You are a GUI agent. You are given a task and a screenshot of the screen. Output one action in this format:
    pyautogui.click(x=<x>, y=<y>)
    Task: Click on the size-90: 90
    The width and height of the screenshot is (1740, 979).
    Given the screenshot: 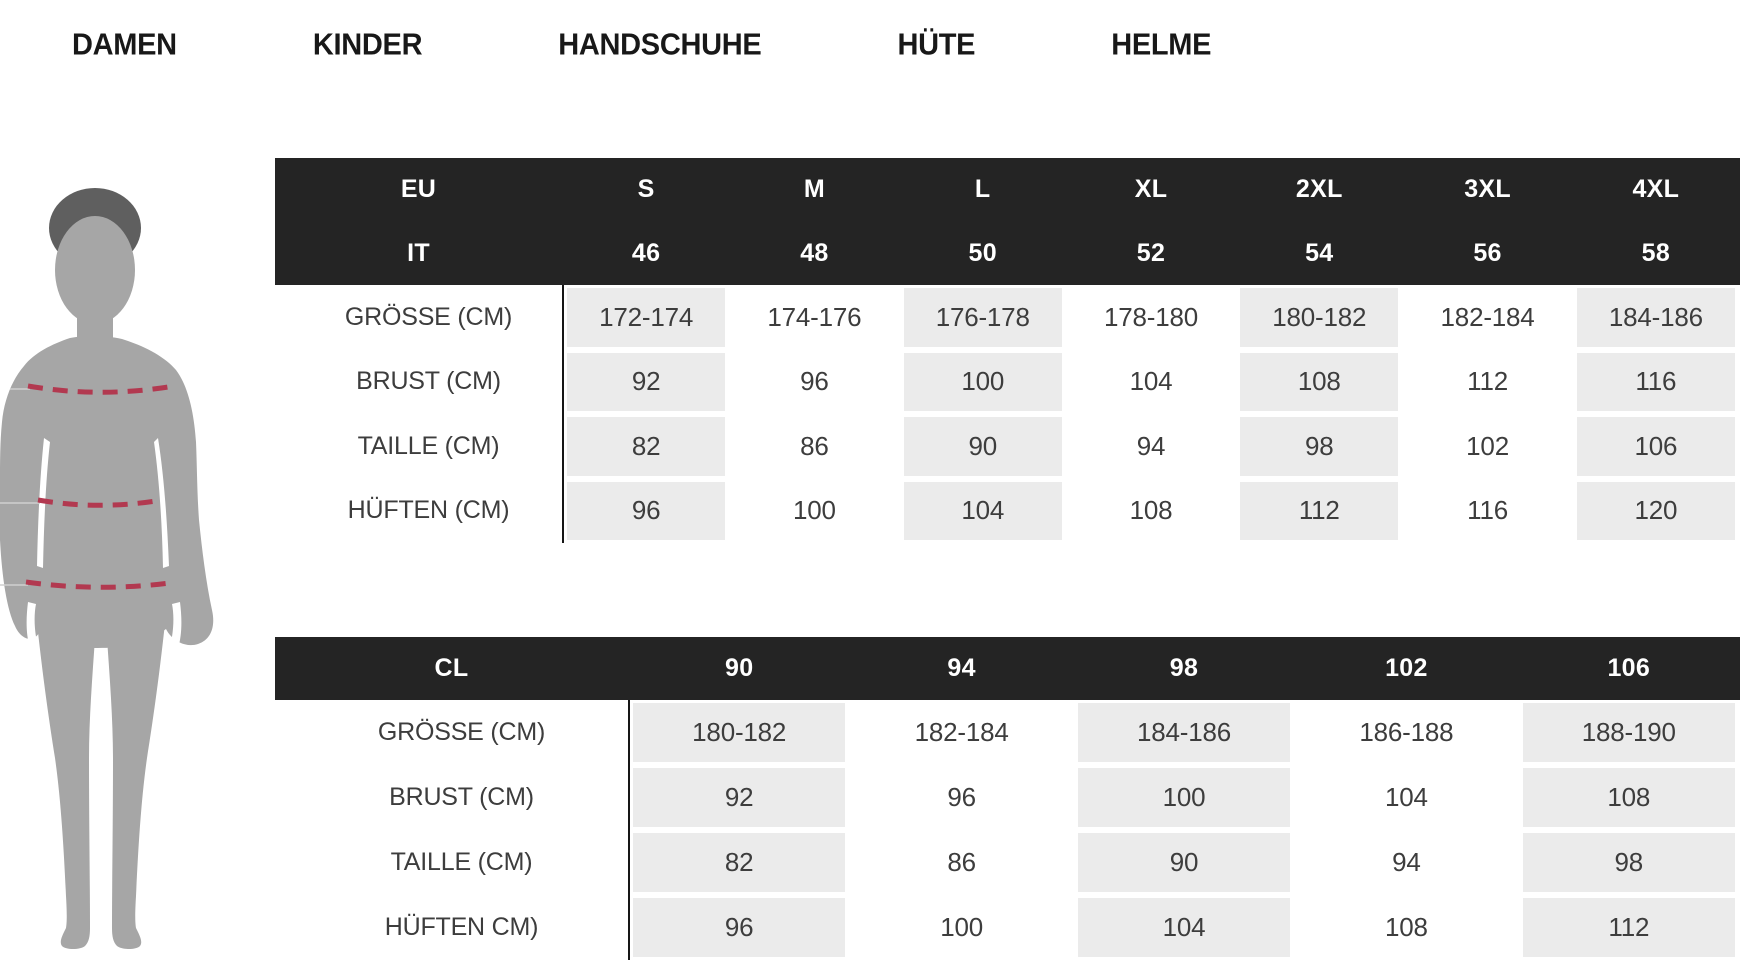 What is the action you would take?
    pyautogui.click(x=739, y=668)
    